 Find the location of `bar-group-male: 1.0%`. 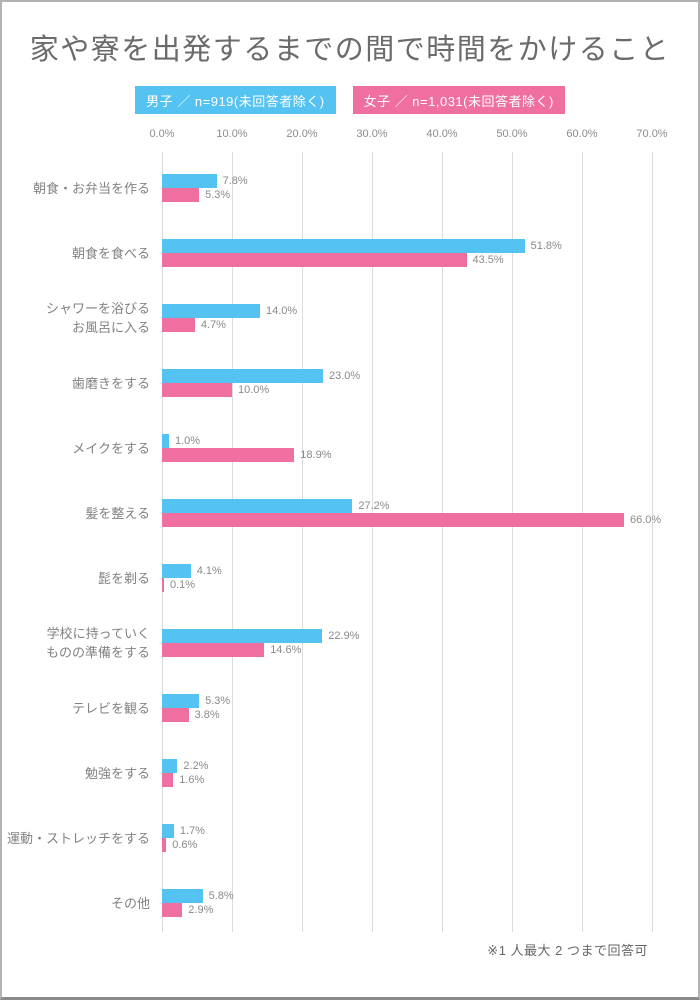

bar-group-male: 1.0% is located at coordinates (181, 441).